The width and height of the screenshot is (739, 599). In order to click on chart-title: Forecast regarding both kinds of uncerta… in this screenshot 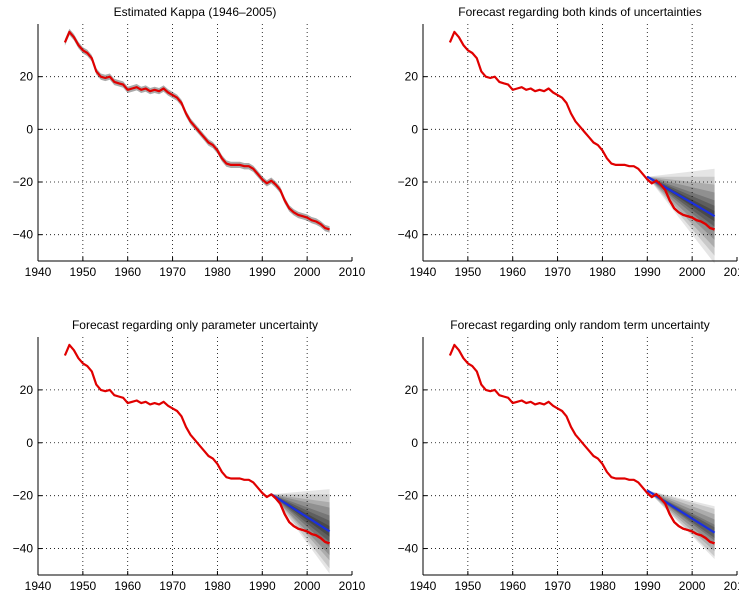, I will do `click(579, 12)`.